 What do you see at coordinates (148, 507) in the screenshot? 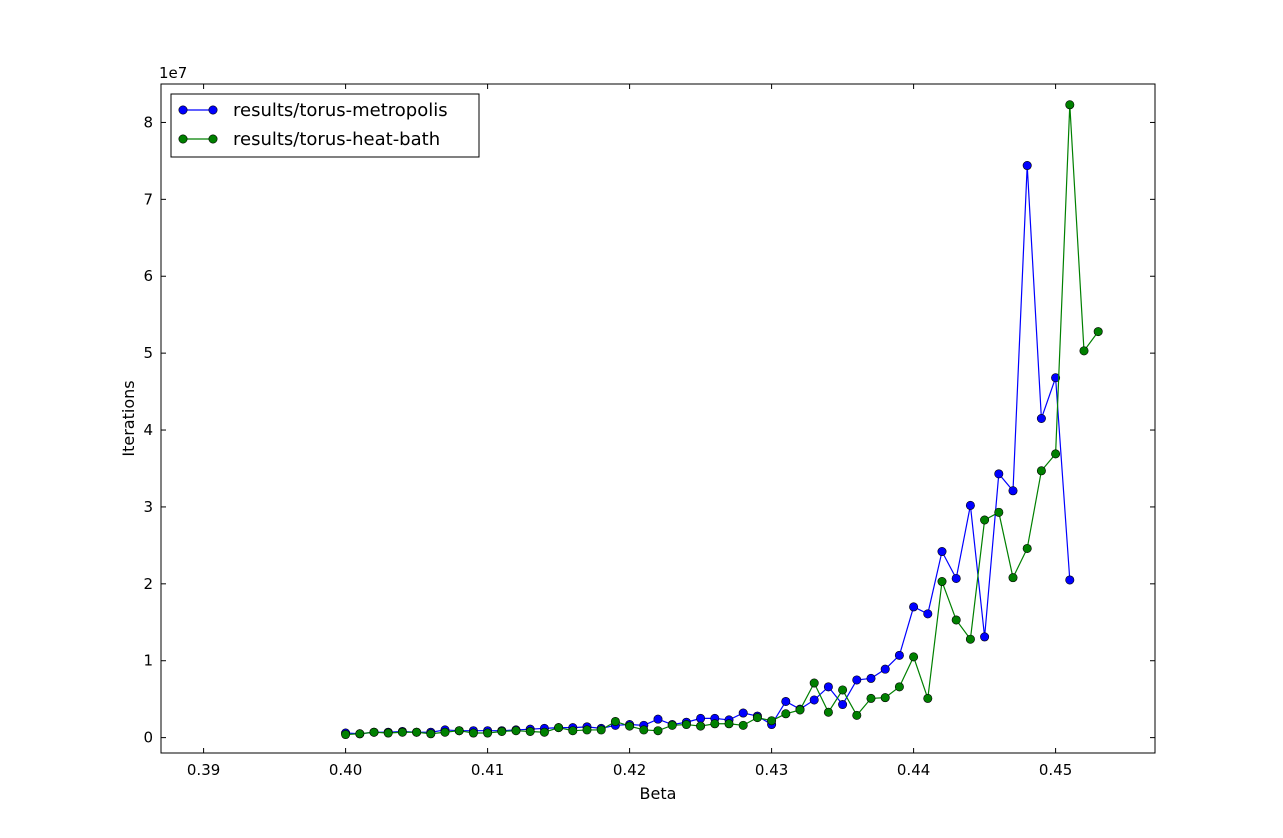
I see `y-tick-label: 3` at bounding box center [148, 507].